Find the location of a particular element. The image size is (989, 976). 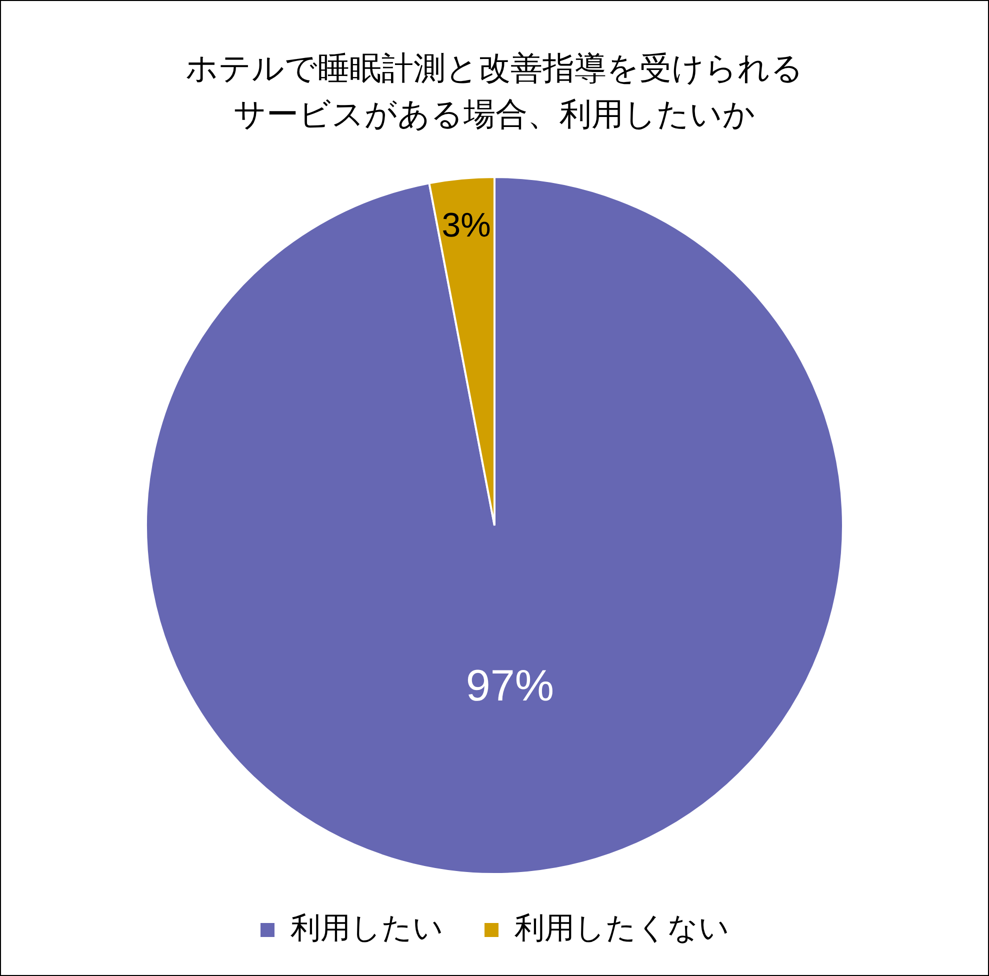

chart-title: ホテルで睡眠計測と改善指導を受けられるサービスがある場合、利用したいか is located at coordinates (494, 92).